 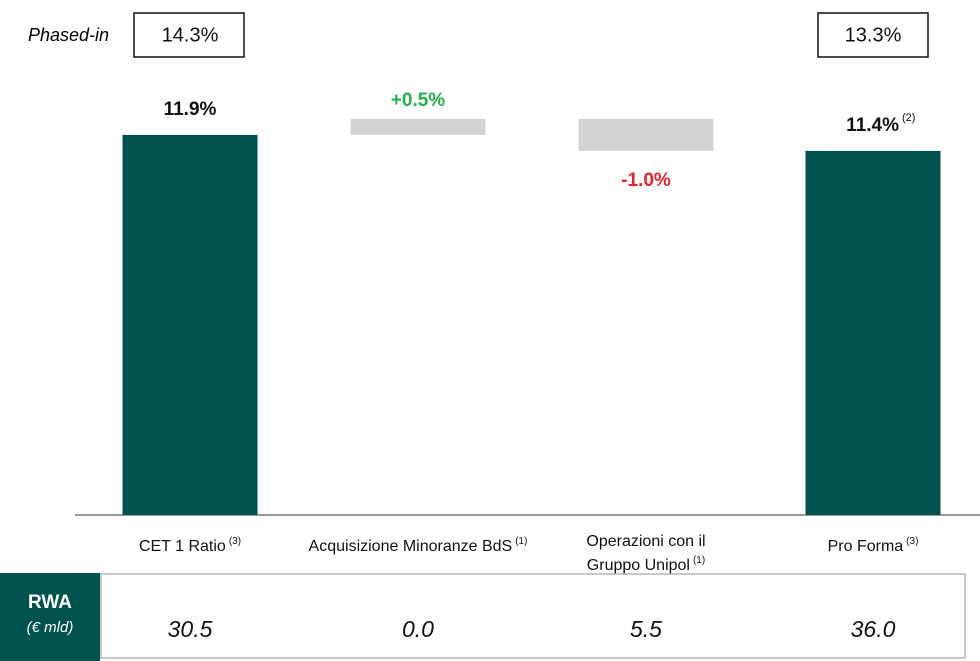 I want to click on value-label: -1.0%, so click(x=646, y=180).